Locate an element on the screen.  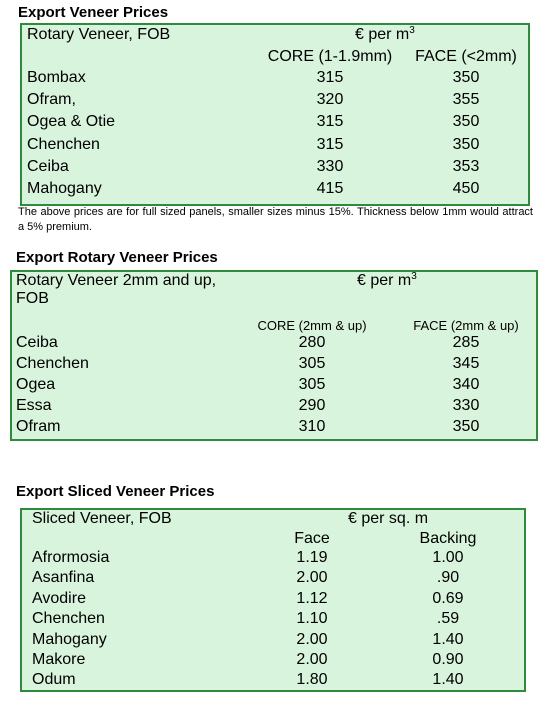
price-cell: 0.69 is located at coordinates (448, 598).